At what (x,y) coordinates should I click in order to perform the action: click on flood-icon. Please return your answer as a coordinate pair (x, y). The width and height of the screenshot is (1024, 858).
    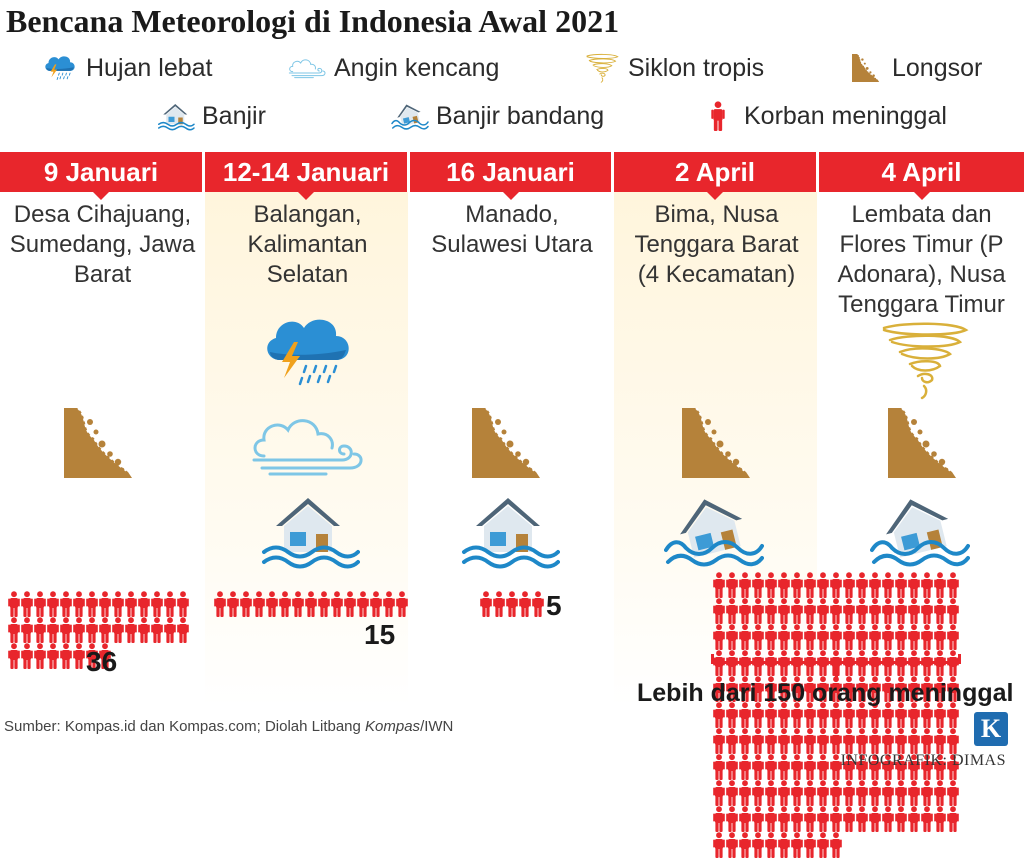
    Looking at the image, I should click on (176, 116).